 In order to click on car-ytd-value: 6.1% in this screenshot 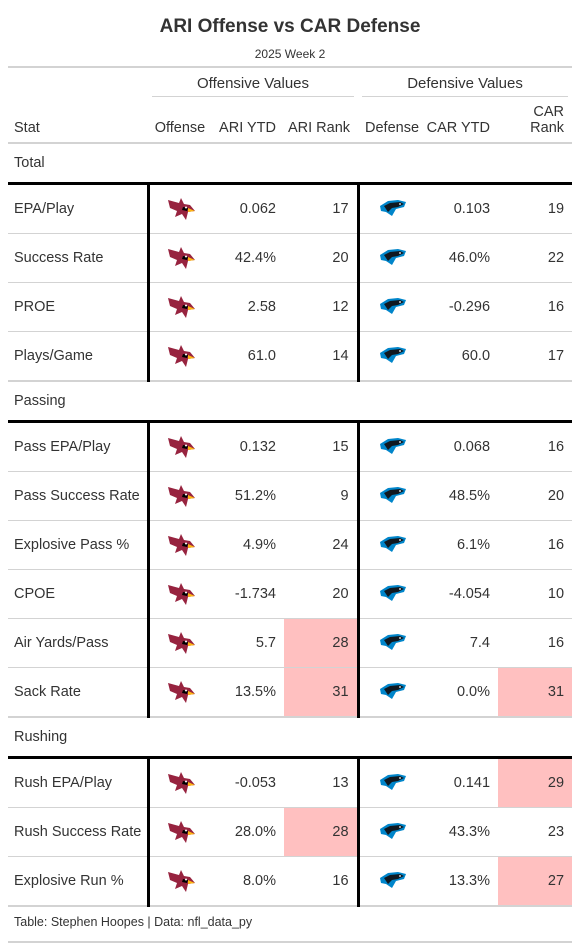, I will do `click(462, 545)`.